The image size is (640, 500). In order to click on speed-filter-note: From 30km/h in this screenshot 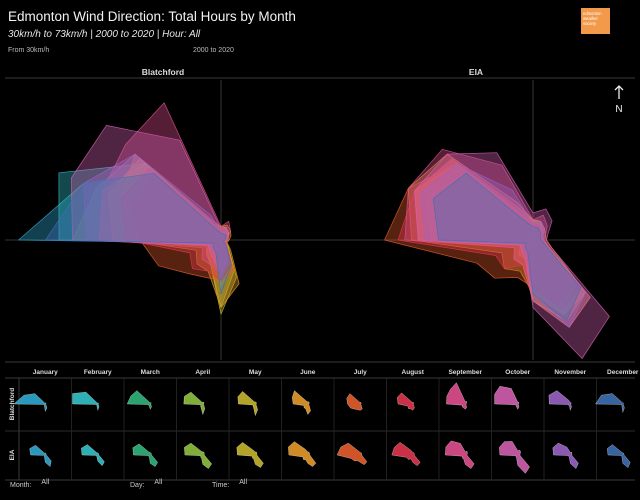, I will do `click(29, 50)`.